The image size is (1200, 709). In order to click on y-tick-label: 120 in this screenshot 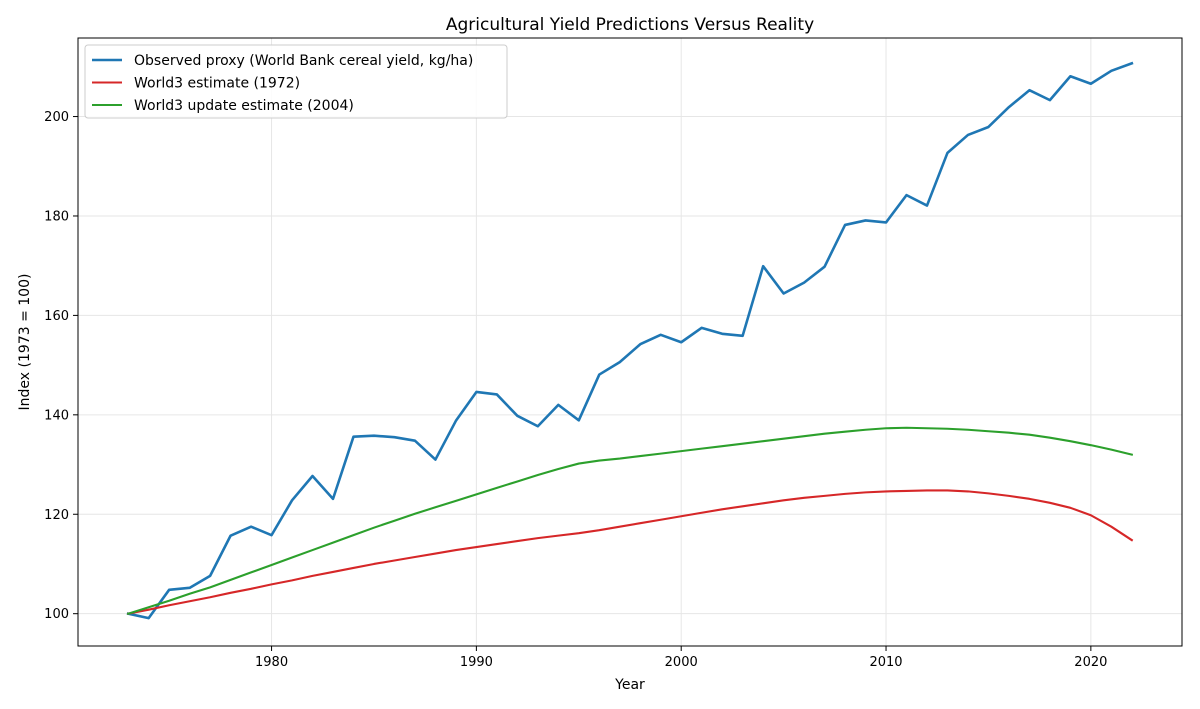, I will do `click(56, 515)`.